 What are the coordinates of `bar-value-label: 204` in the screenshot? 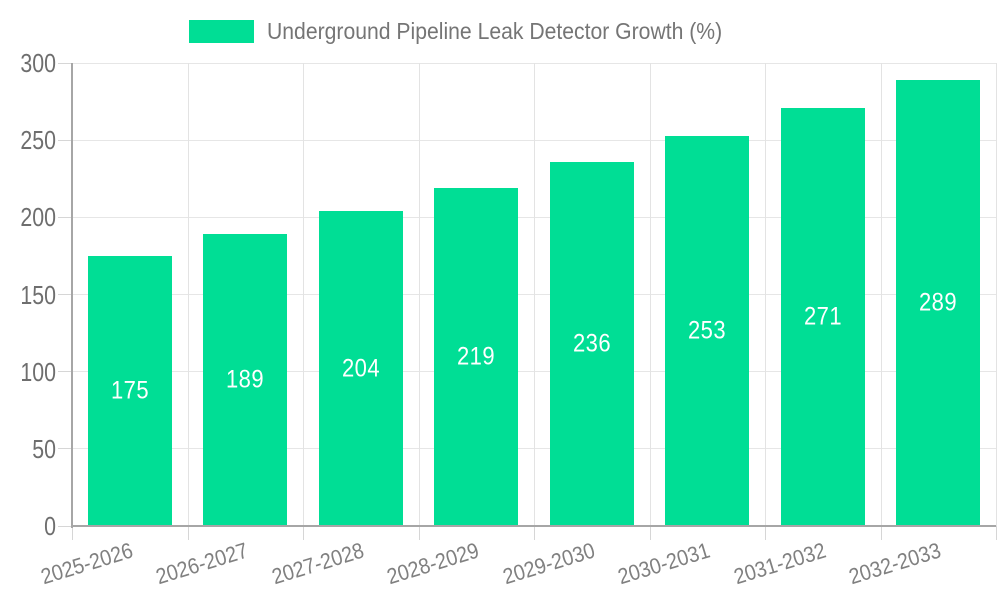 It's located at (360, 368).